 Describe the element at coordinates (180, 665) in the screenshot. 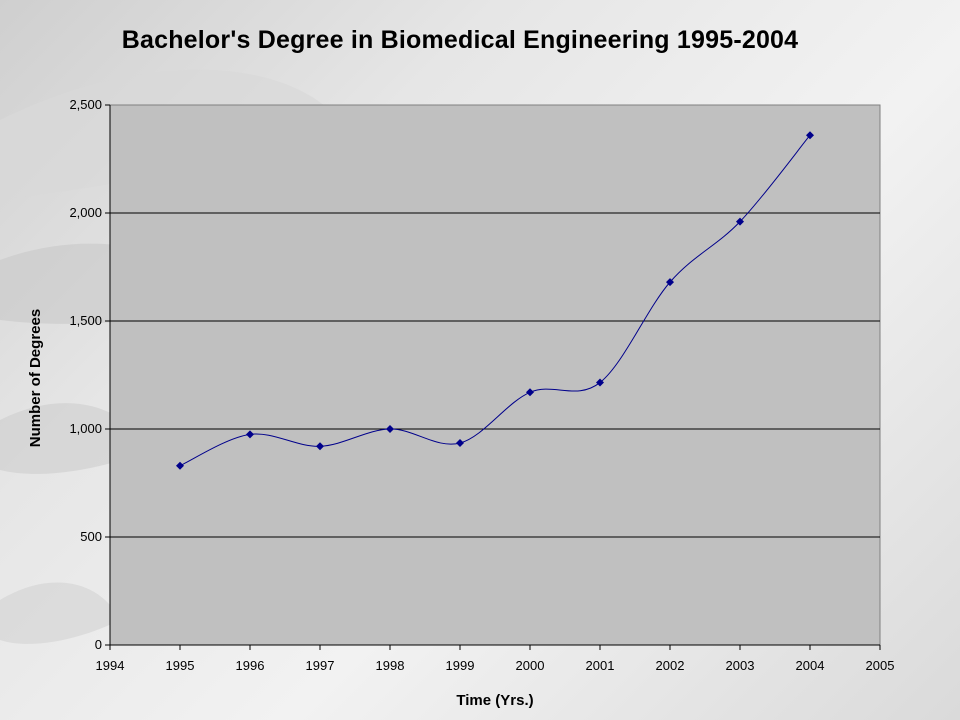

I see `x-tick-label: 1995` at that location.